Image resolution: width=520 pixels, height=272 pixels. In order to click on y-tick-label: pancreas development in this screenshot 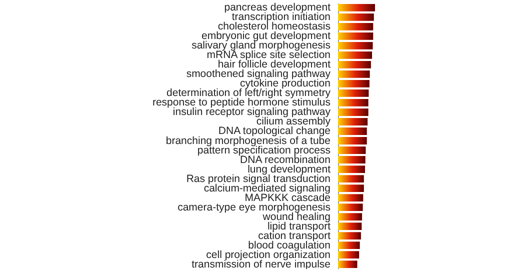, I will do `click(277, 8)`.